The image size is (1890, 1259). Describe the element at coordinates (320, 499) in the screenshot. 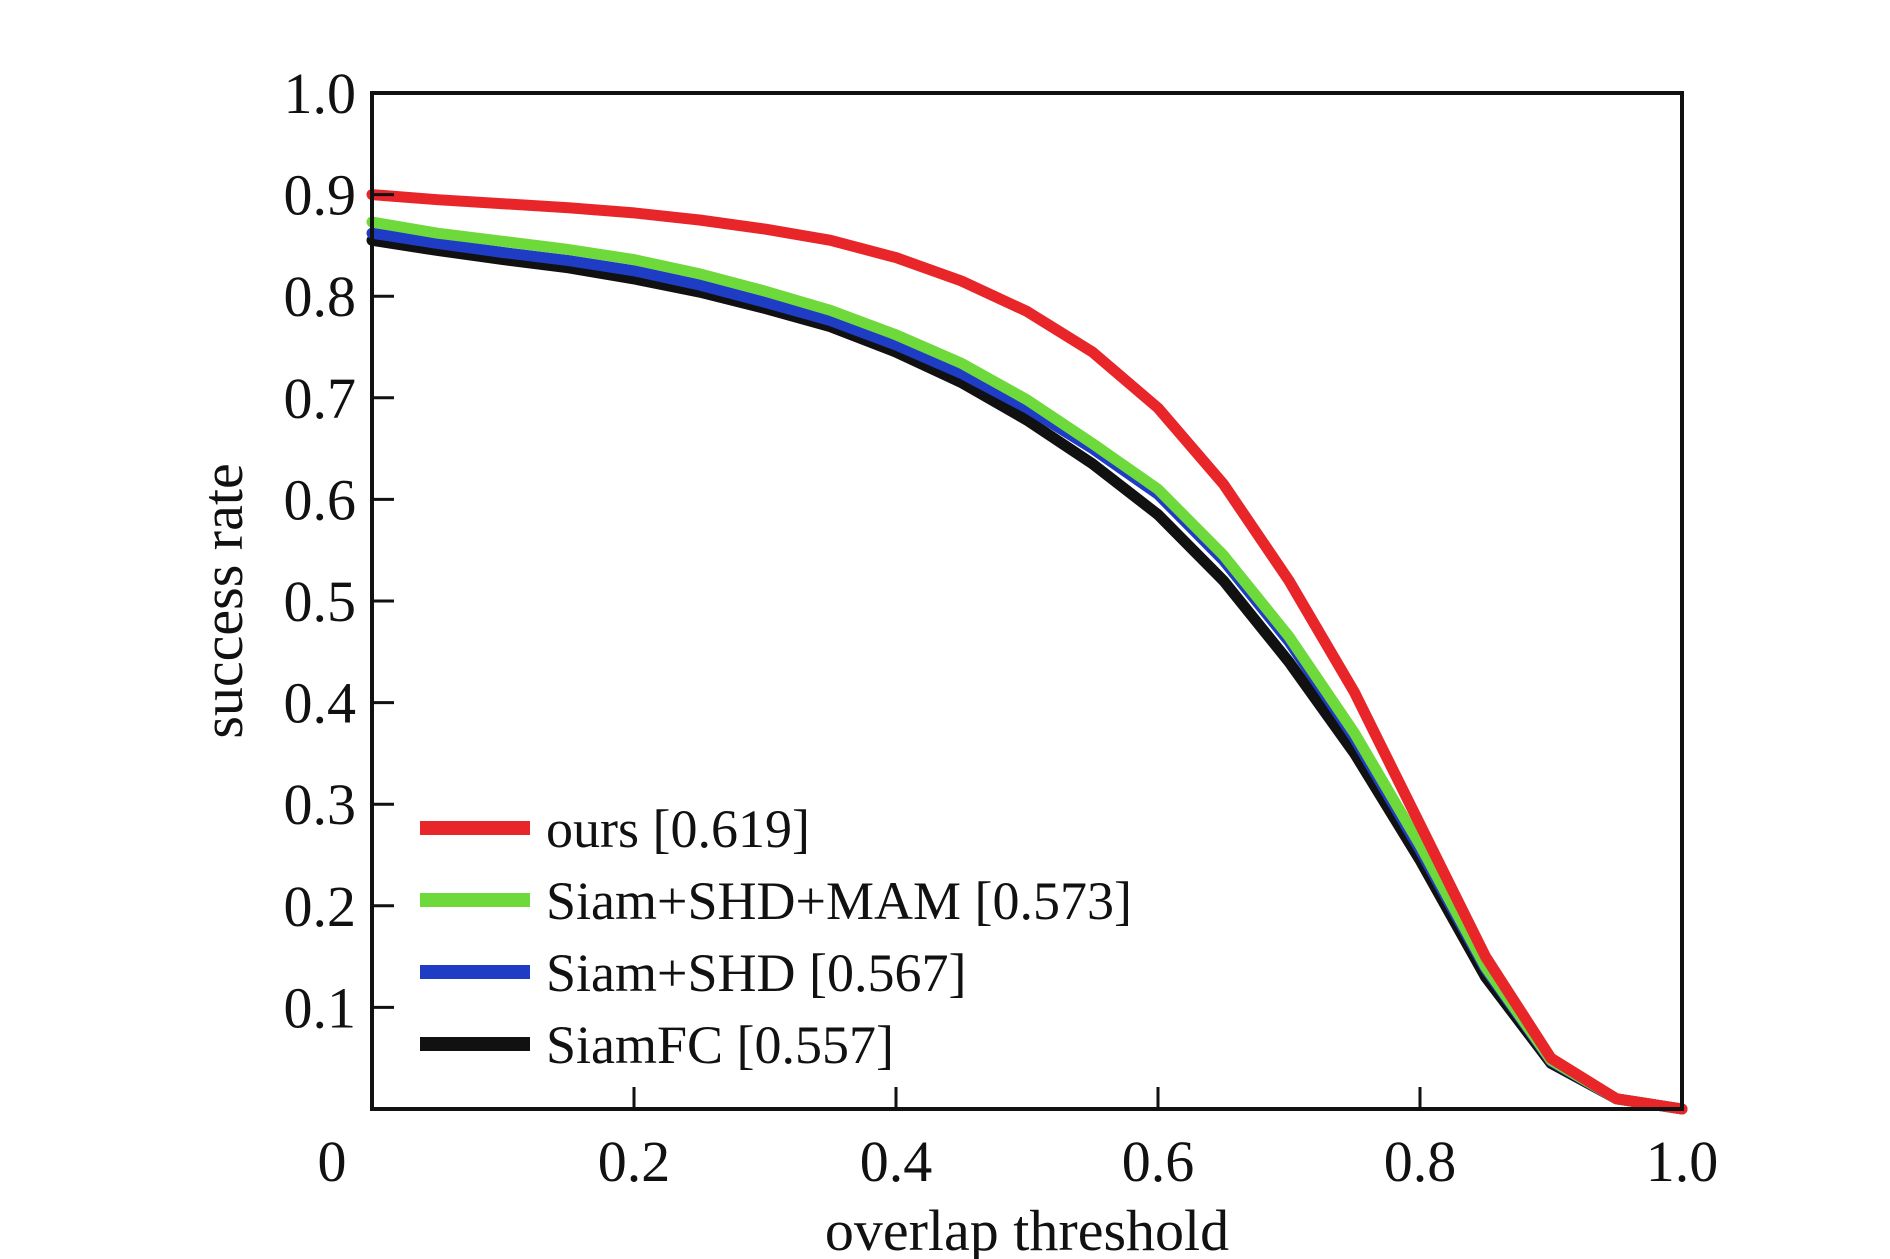

I see `y-tick-label: 0.6` at that location.